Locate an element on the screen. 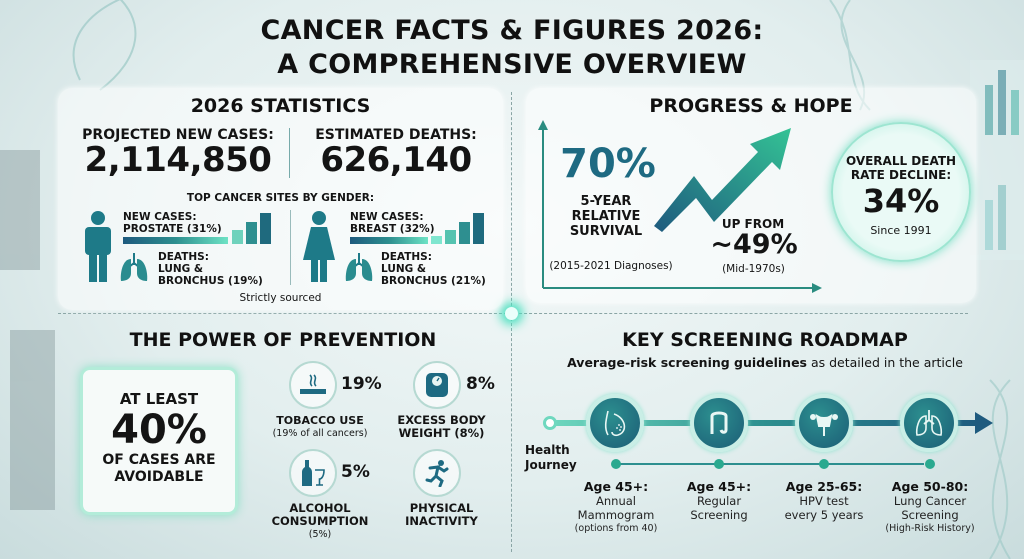 This screenshot has width=1024, height=559. alcohol-label-2: CONSUMPTION is located at coordinates (320, 521).